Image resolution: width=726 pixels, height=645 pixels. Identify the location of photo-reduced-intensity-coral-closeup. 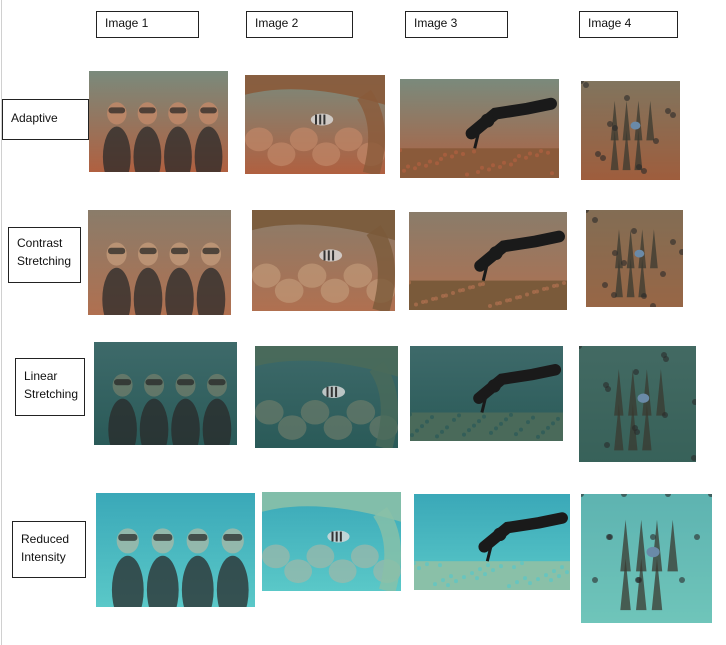
(646, 558).